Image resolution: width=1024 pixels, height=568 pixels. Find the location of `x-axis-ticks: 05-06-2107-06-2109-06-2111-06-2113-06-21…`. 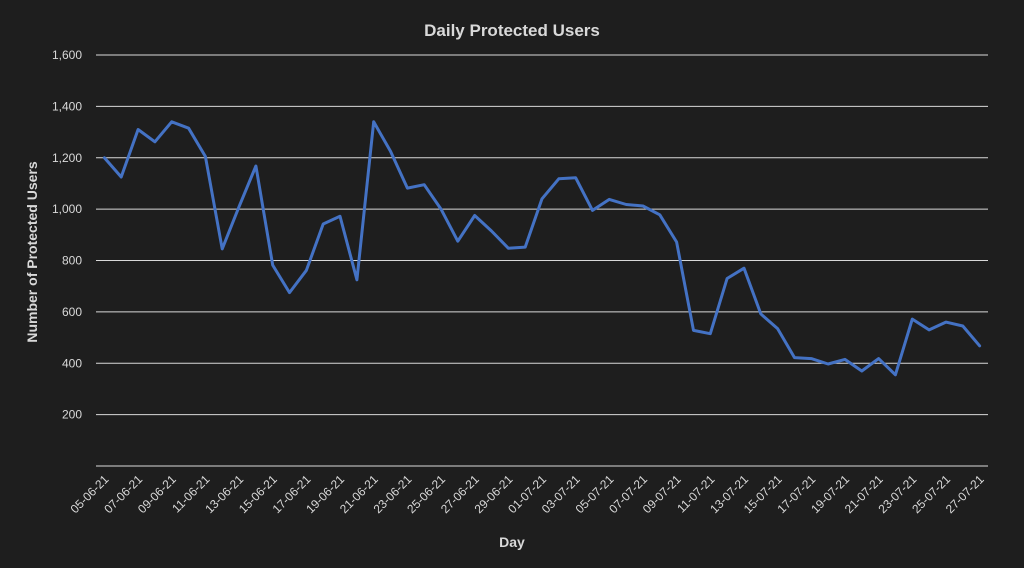

x-axis-ticks: 05-06-2107-06-2109-06-2111-06-2113-06-21… is located at coordinates (527, 494).